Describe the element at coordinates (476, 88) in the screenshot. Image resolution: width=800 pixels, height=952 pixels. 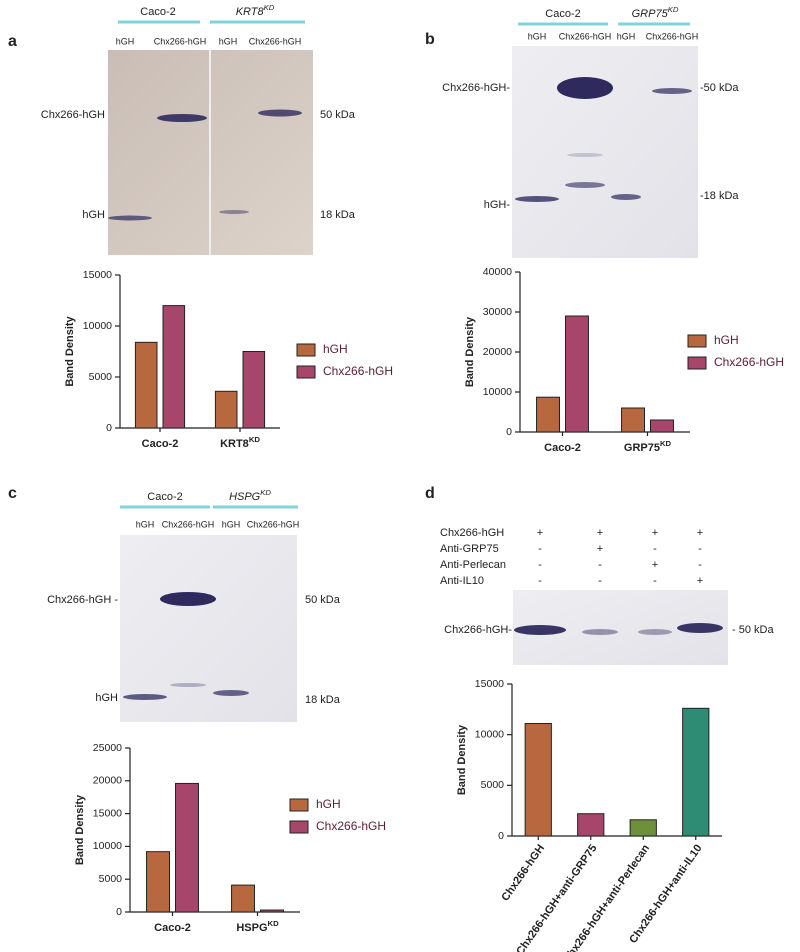
I see `marker-label: Chx266-hGH-` at that location.